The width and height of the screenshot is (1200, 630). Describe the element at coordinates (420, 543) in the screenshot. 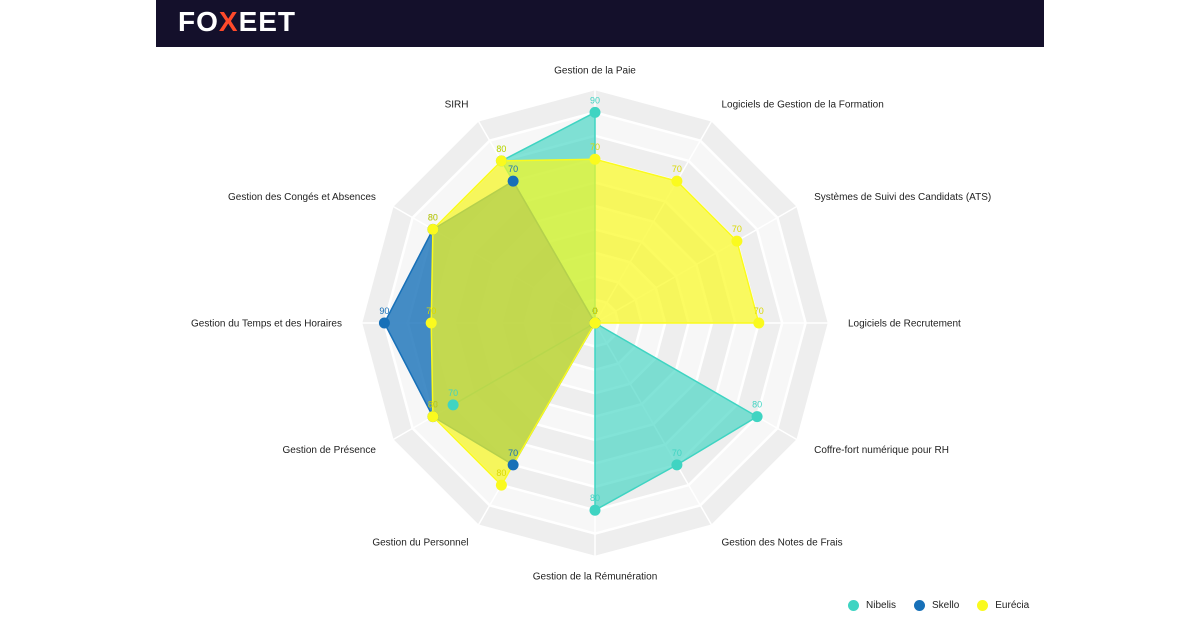

I see `axis-label: Gestion du Personnel` at that location.